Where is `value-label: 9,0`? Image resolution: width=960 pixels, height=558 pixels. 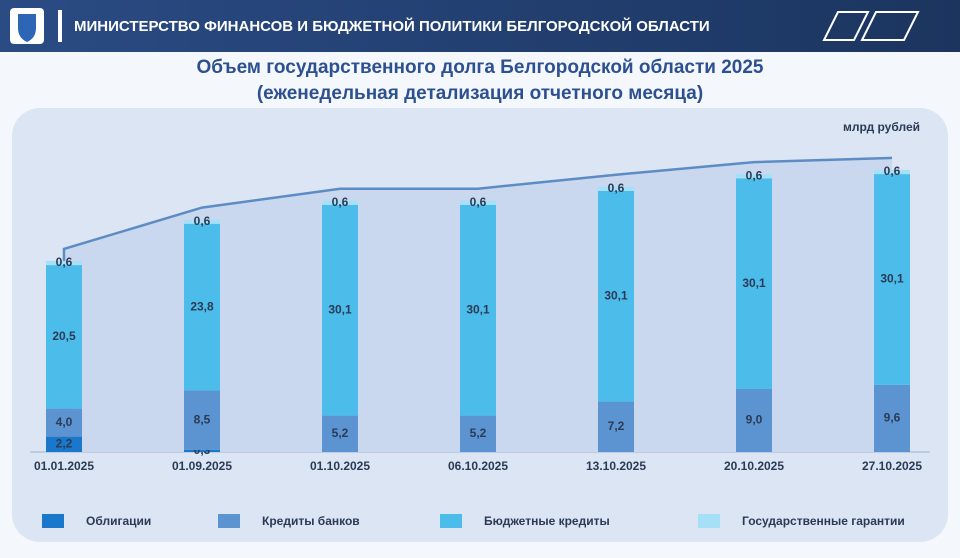 value-label: 9,0 is located at coordinates (754, 420).